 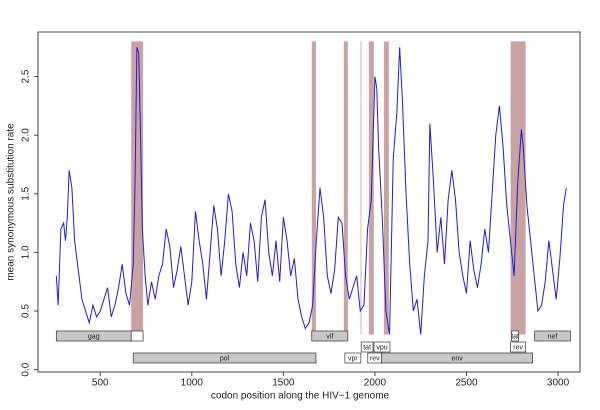 What do you see at coordinates (94, 336) in the screenshot?
I see `gene-label: gag` at bounding box center [94, 336].